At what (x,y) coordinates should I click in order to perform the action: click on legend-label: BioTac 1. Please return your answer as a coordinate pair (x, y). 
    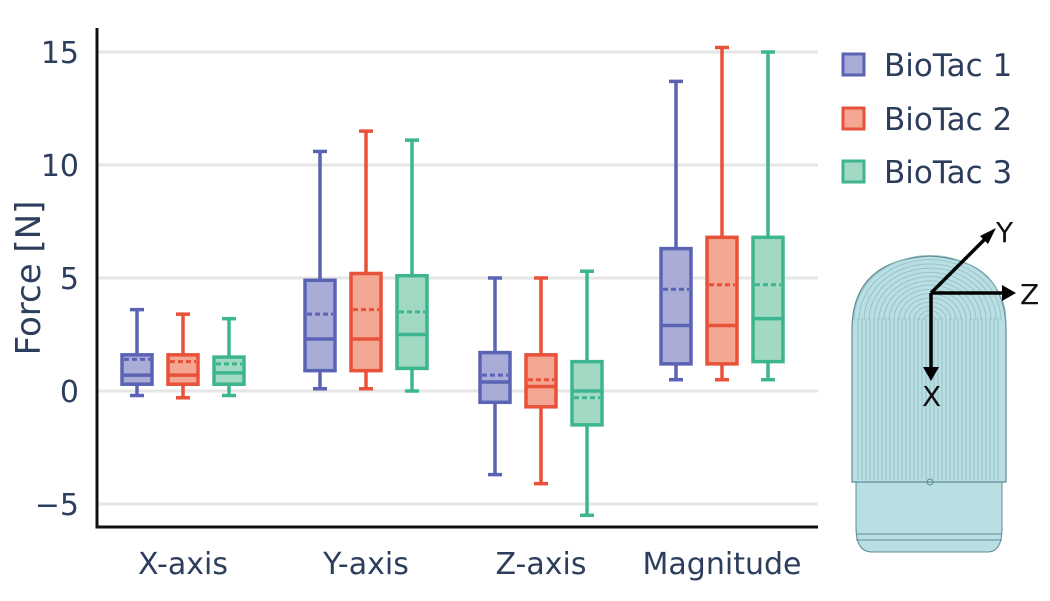
    Looking at the image, I should click on (948, 66).